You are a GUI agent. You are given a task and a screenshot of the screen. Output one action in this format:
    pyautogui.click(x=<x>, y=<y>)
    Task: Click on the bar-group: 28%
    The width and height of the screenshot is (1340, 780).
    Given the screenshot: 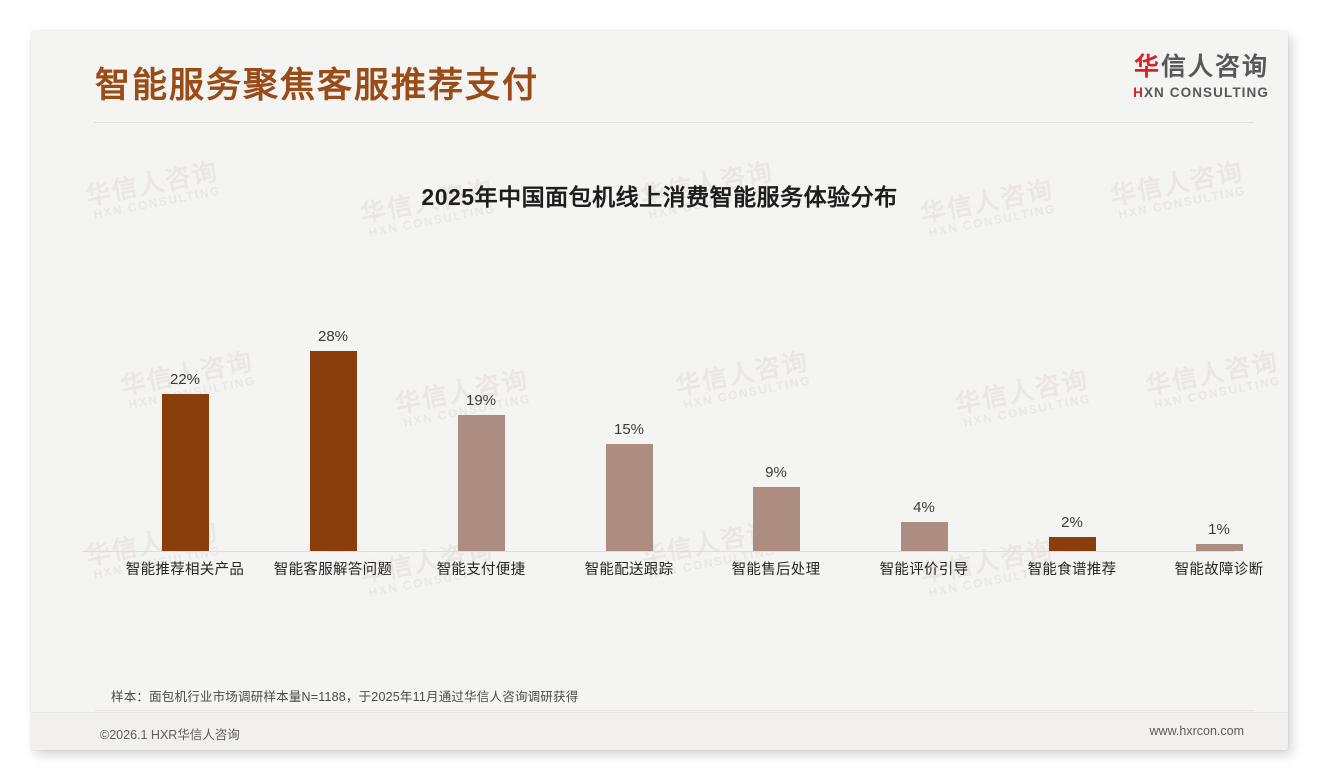 What is the action you would take?
    pyautogui.click(x=333, y=437)
    